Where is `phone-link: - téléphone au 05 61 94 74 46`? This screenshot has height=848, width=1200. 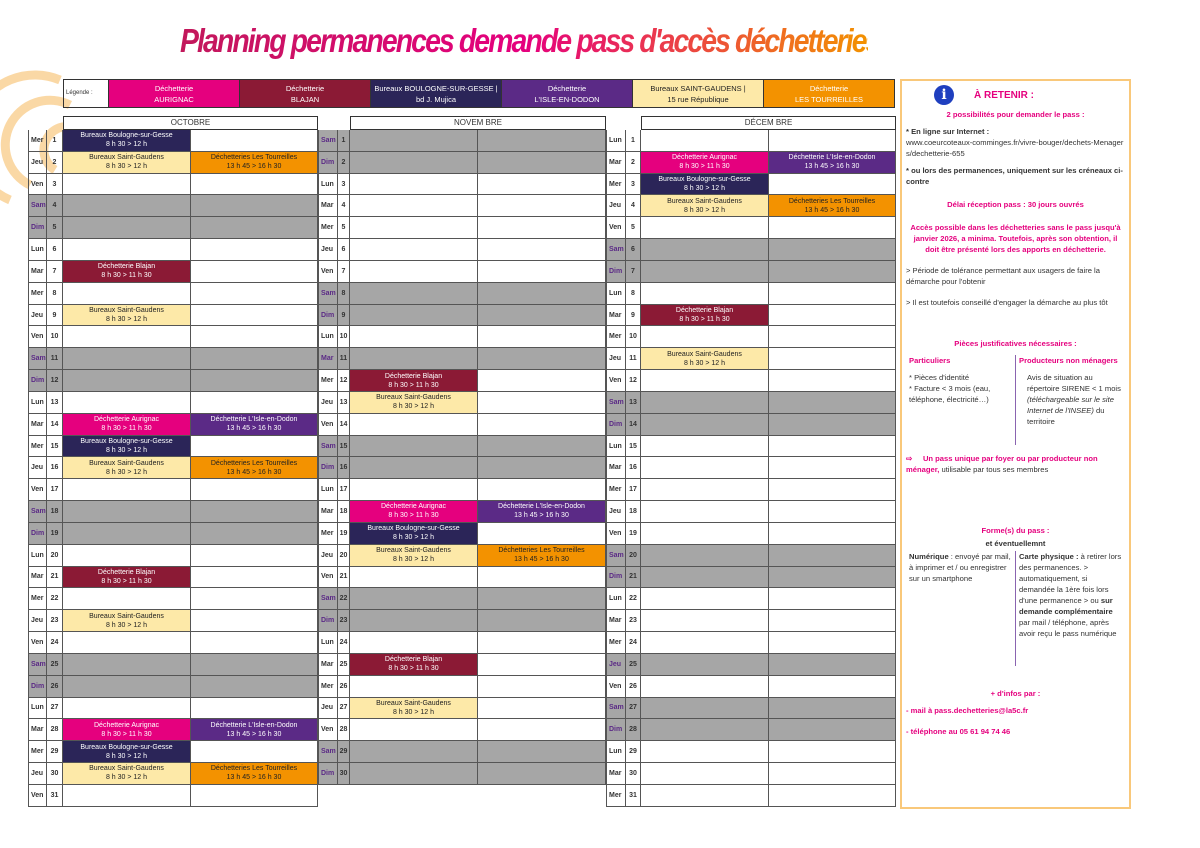 phone-link: - téléphone au 05 61 94 74 46 is located at coordinates (958, 731).